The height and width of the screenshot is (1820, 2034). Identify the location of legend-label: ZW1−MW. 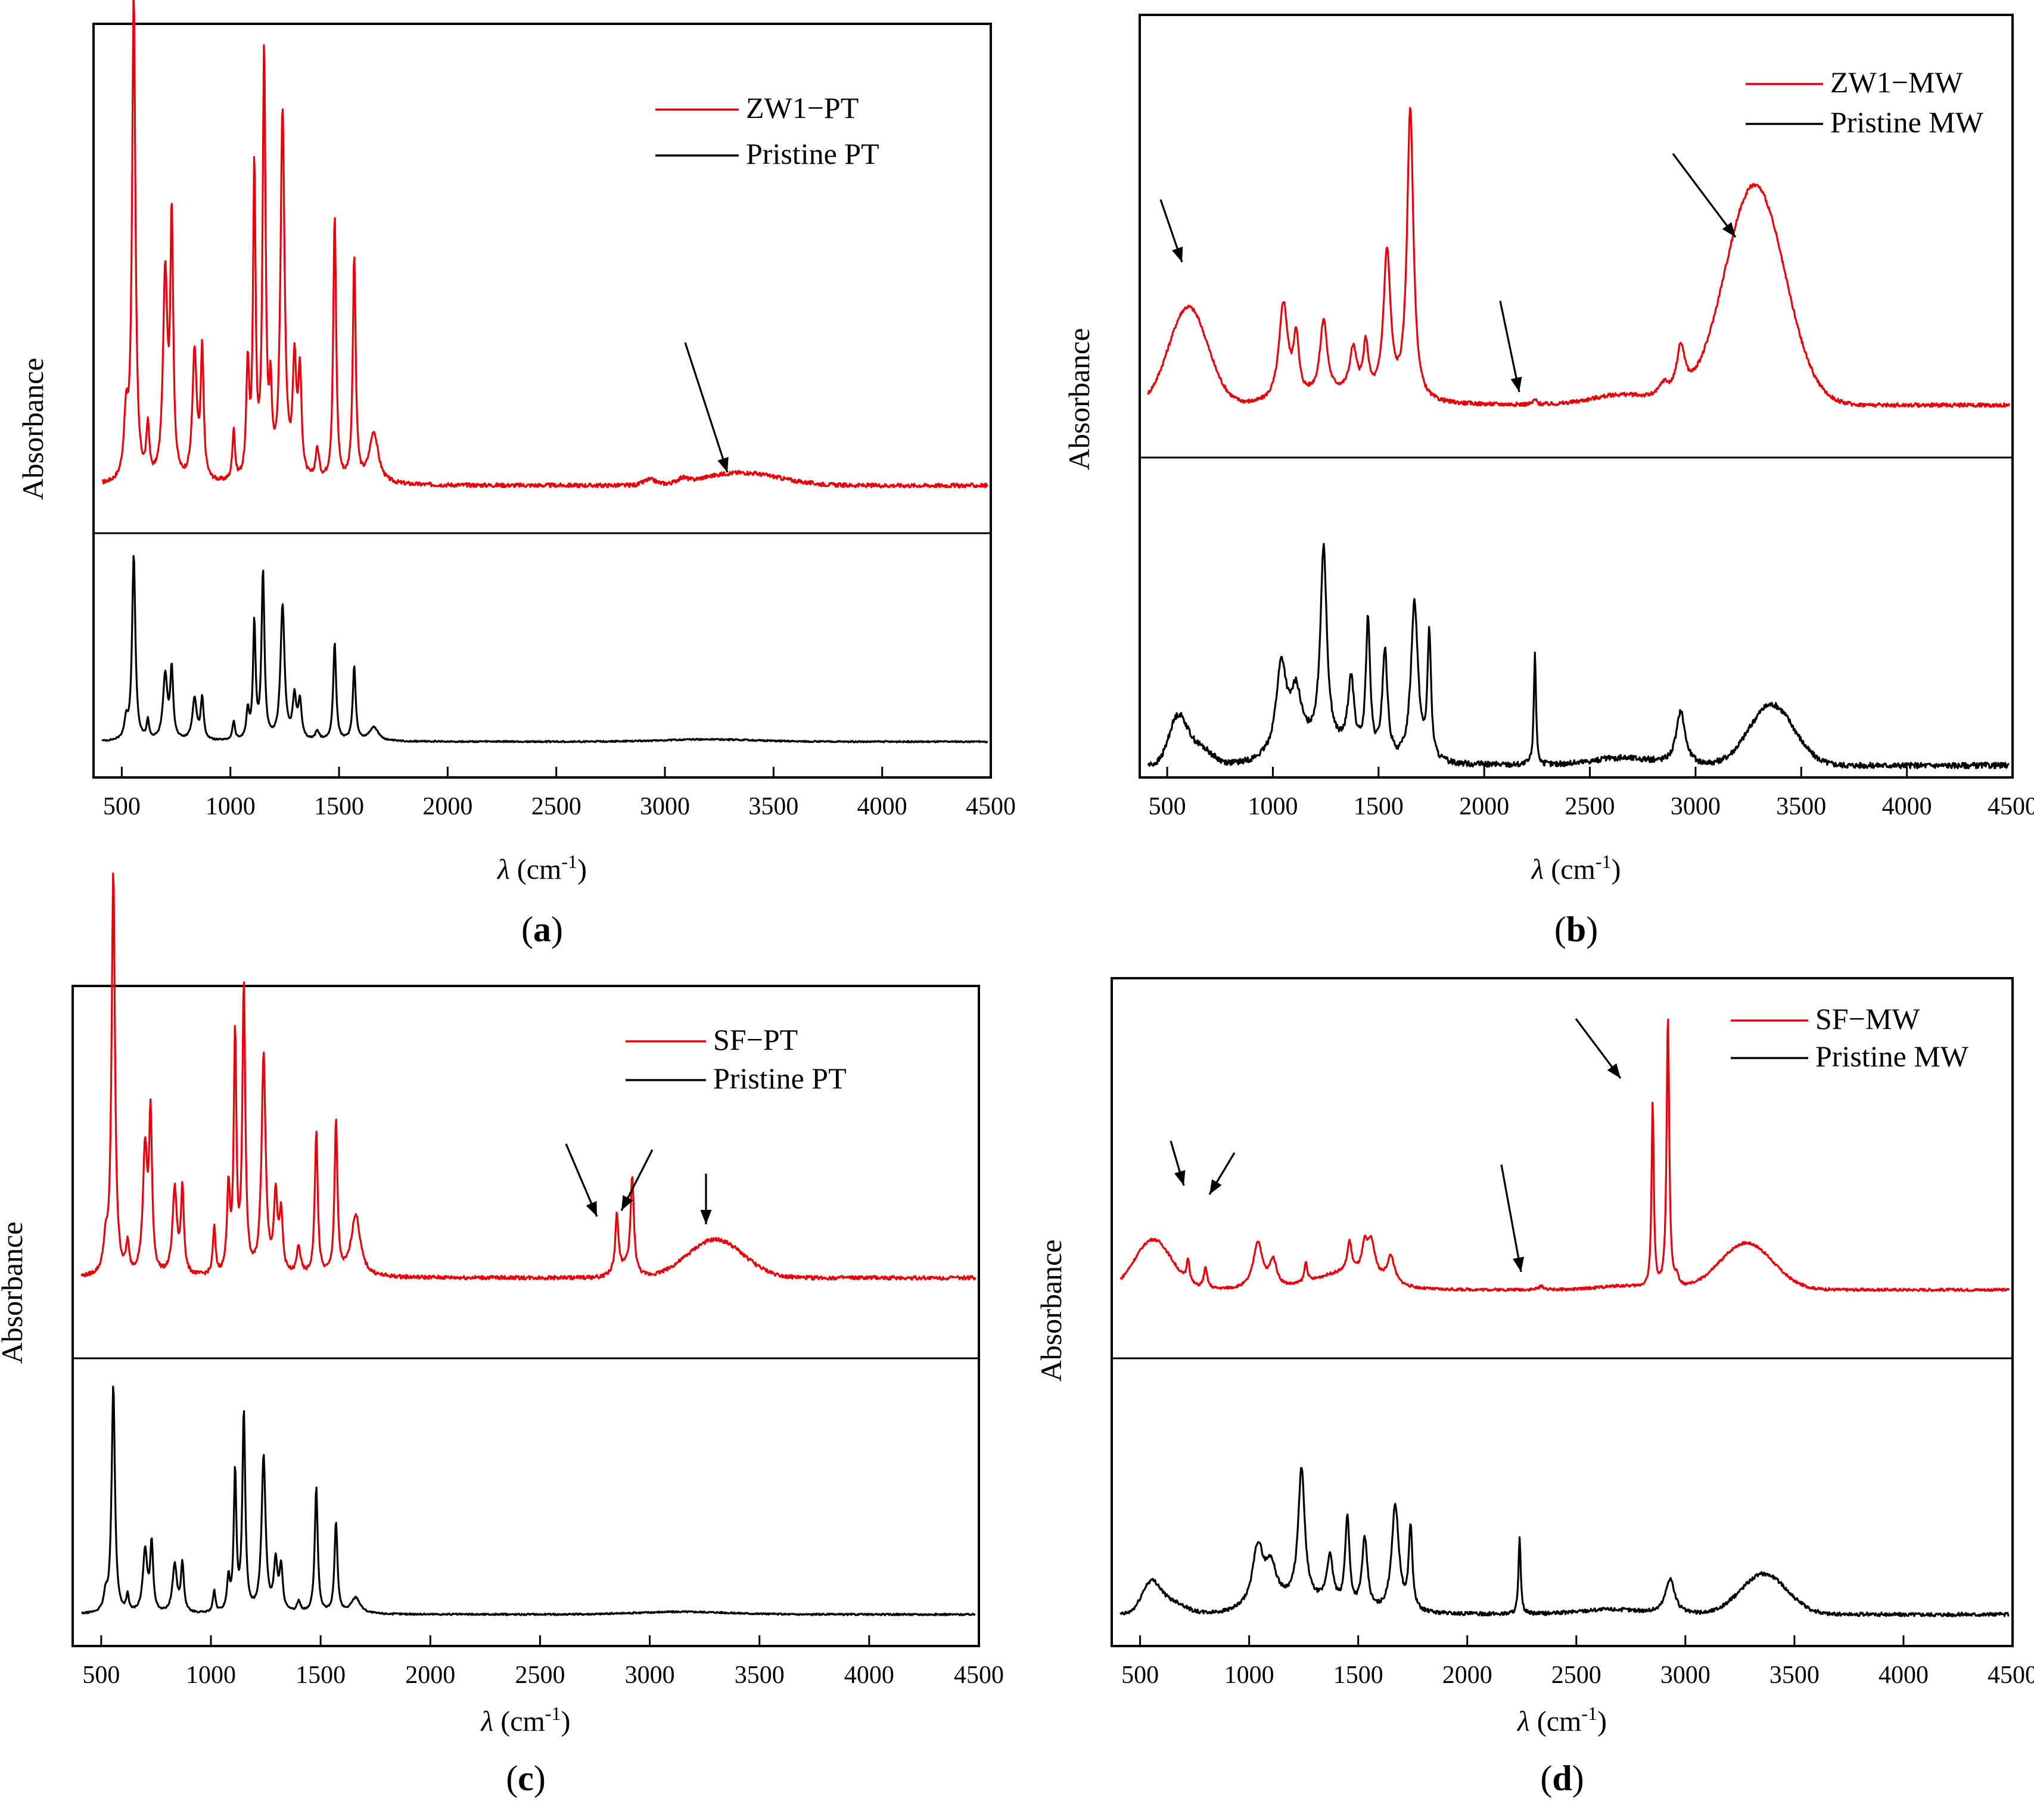
(1897, 82).